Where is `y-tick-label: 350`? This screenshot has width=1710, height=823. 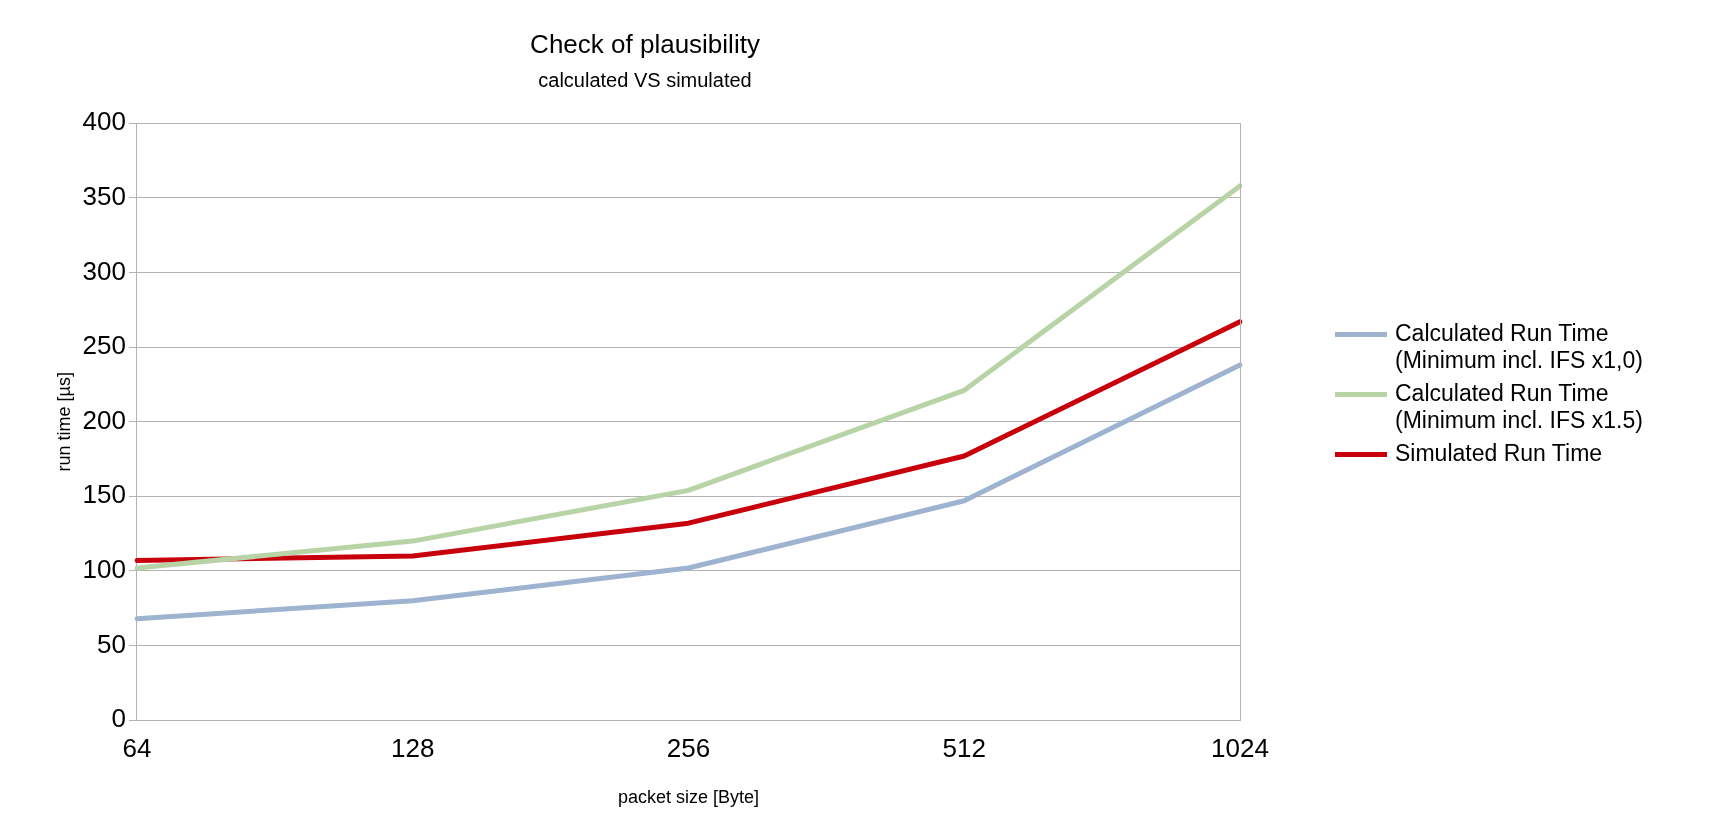 y-tick-label: 350 is located at coordinates (104, 196).